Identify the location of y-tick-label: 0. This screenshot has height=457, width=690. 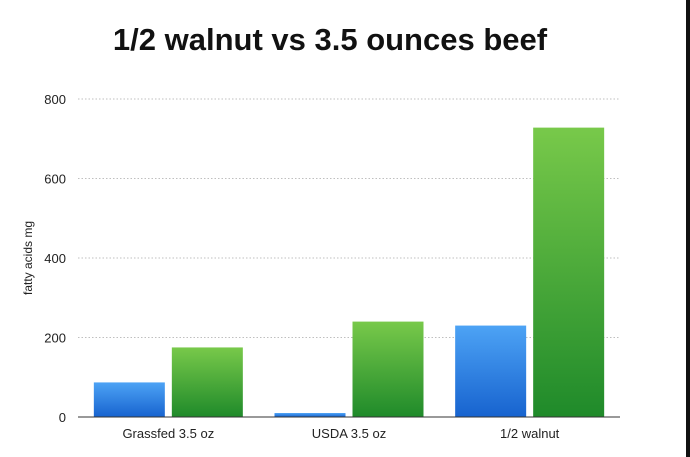
(62, 417).